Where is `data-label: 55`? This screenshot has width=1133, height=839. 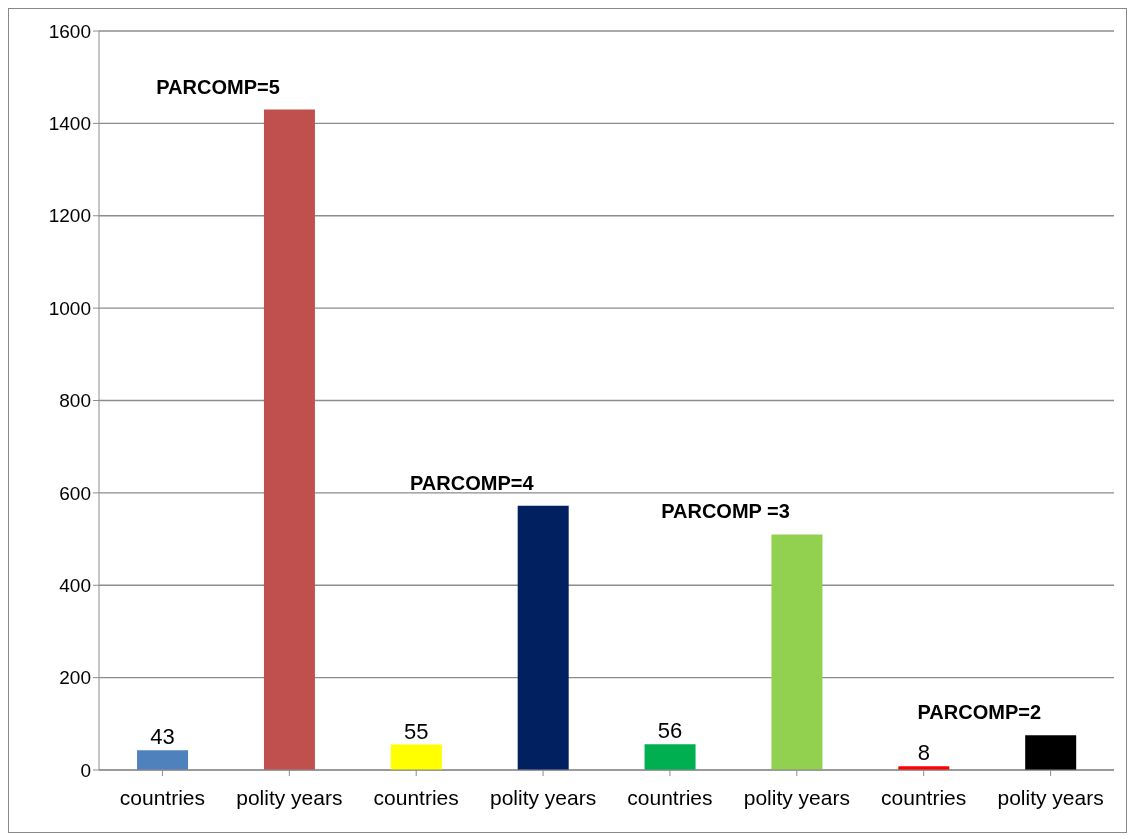 data-label: 55 is located at coordinates (416, 731).